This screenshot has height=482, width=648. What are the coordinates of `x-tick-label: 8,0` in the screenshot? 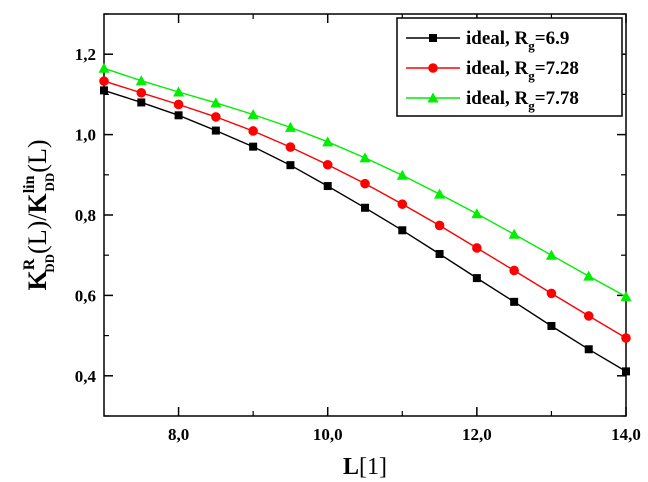 It's located at (178, 434).